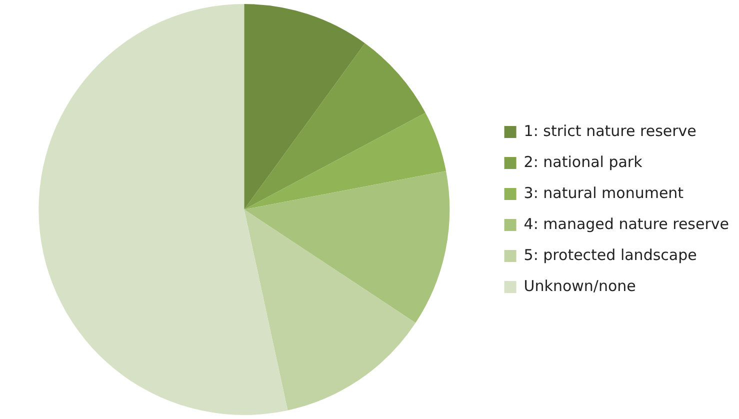 The height and width of the screenshot is (419, 739). I want to click on legend-label: Unknown/none, so click(580, 285).